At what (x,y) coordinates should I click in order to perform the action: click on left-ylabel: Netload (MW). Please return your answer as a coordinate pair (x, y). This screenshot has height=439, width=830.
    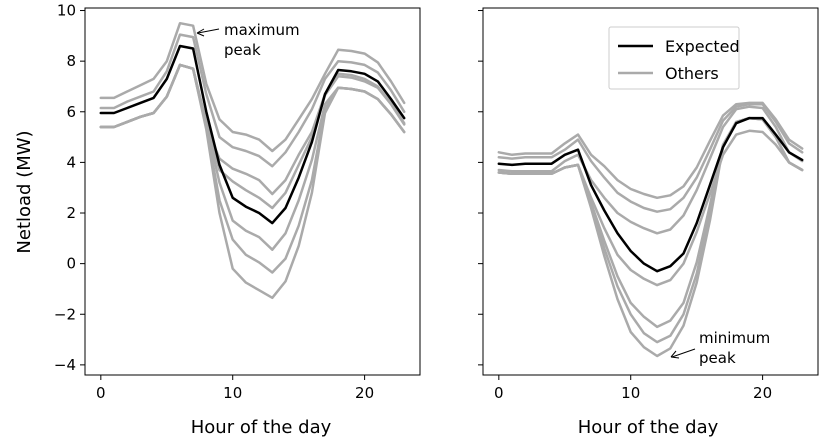
    Looking at the image, I should click on (24, 191).